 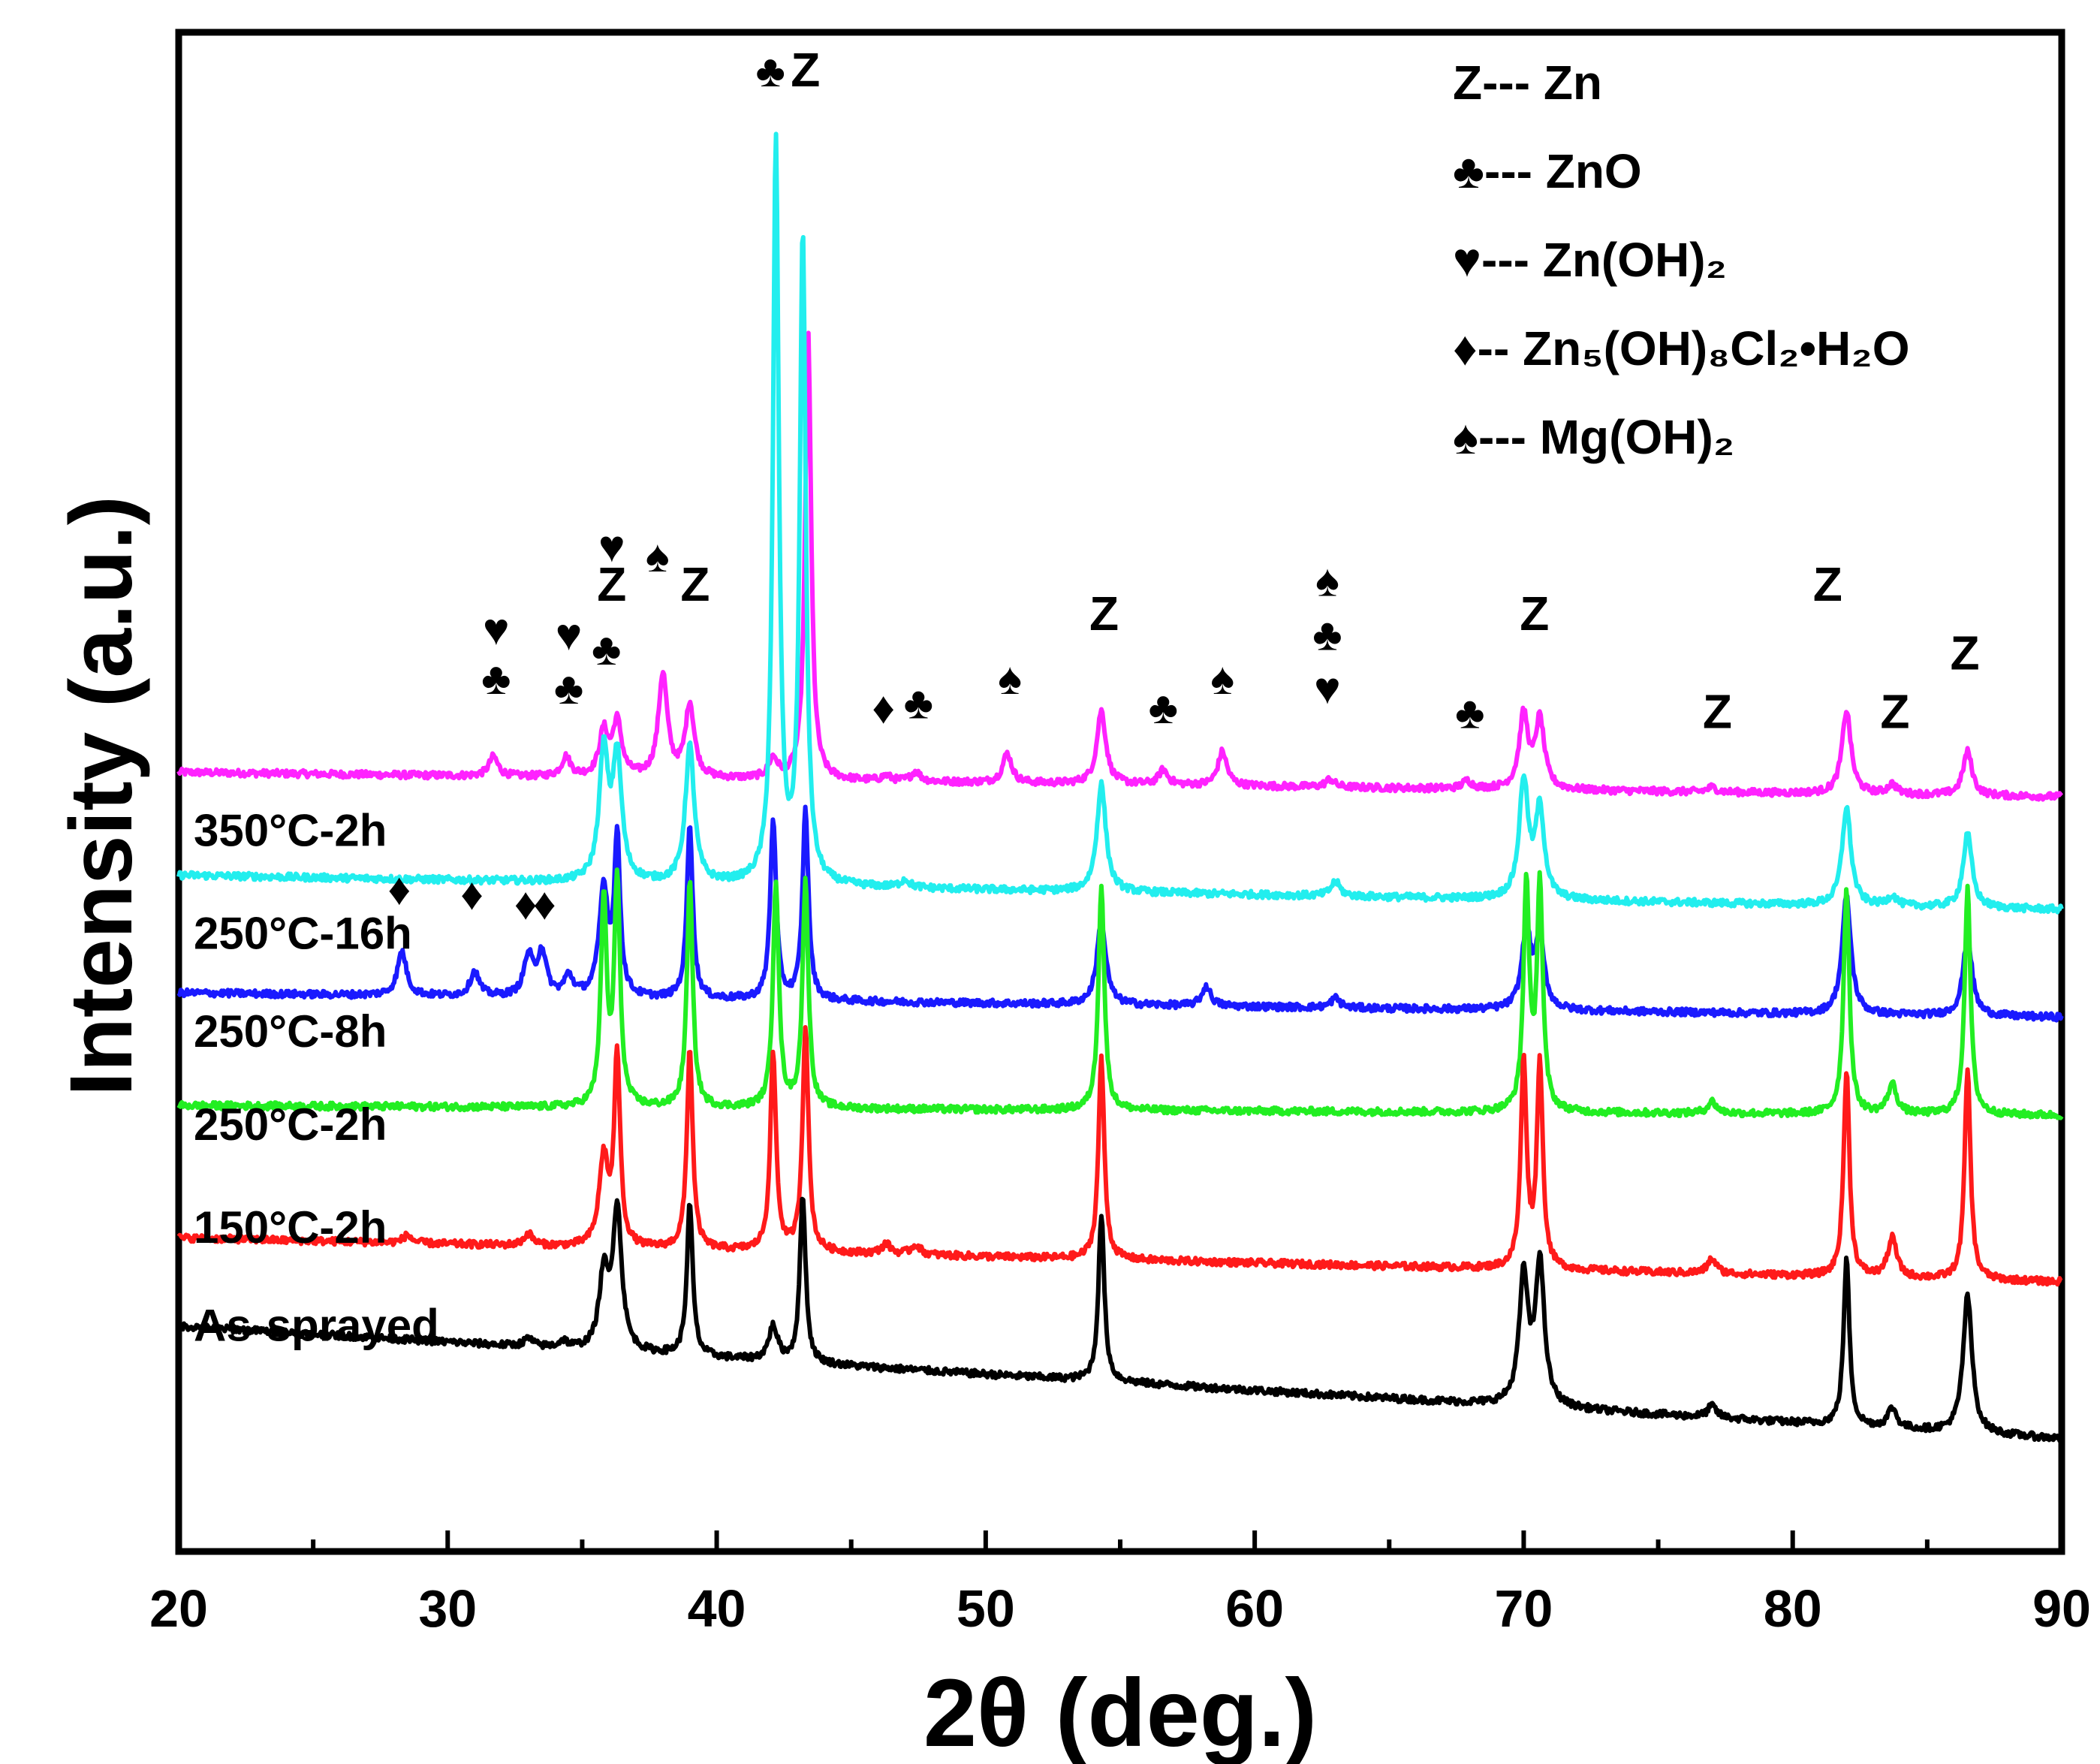 What do you see at coordinates (805, 70) in the screenshot?
I see `peak-label-1: Z` at bounding box center [805, 70].